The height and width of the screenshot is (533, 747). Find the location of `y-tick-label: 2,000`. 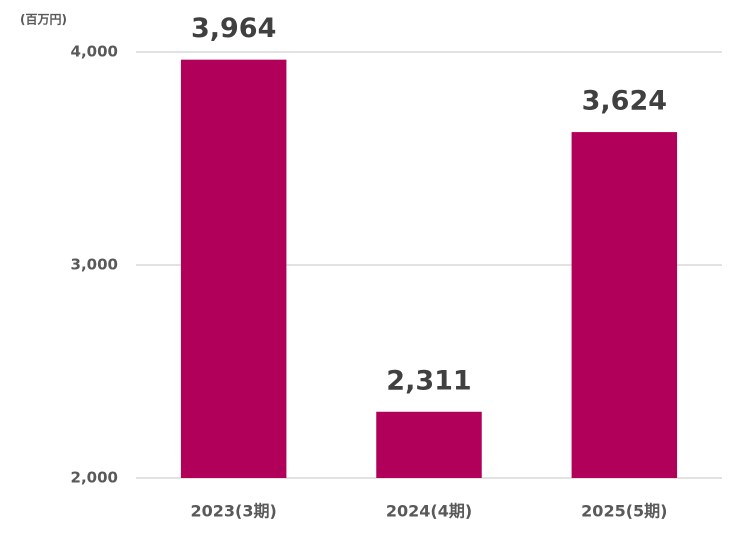

y-tick-label: 2,000 is located at coordinates (94, 478).